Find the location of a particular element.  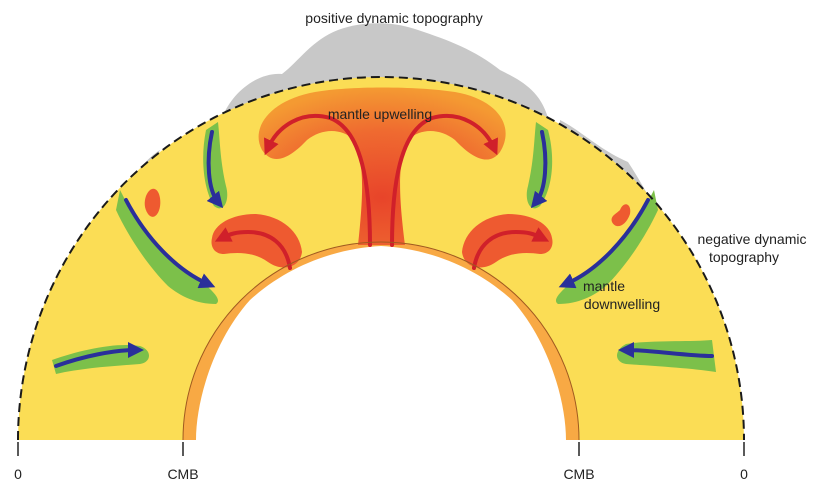

upwelling-arrow-left-lower is located at coordinates (253, 248).